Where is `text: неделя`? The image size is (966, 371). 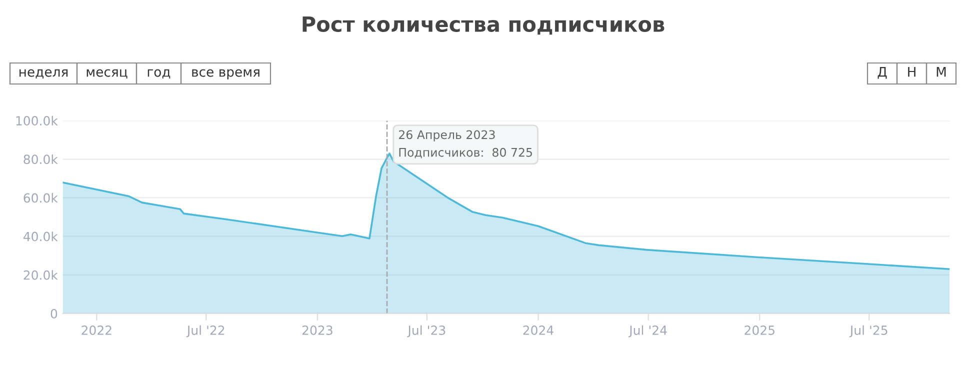 text: неделя is located at coordinates (44, 73).